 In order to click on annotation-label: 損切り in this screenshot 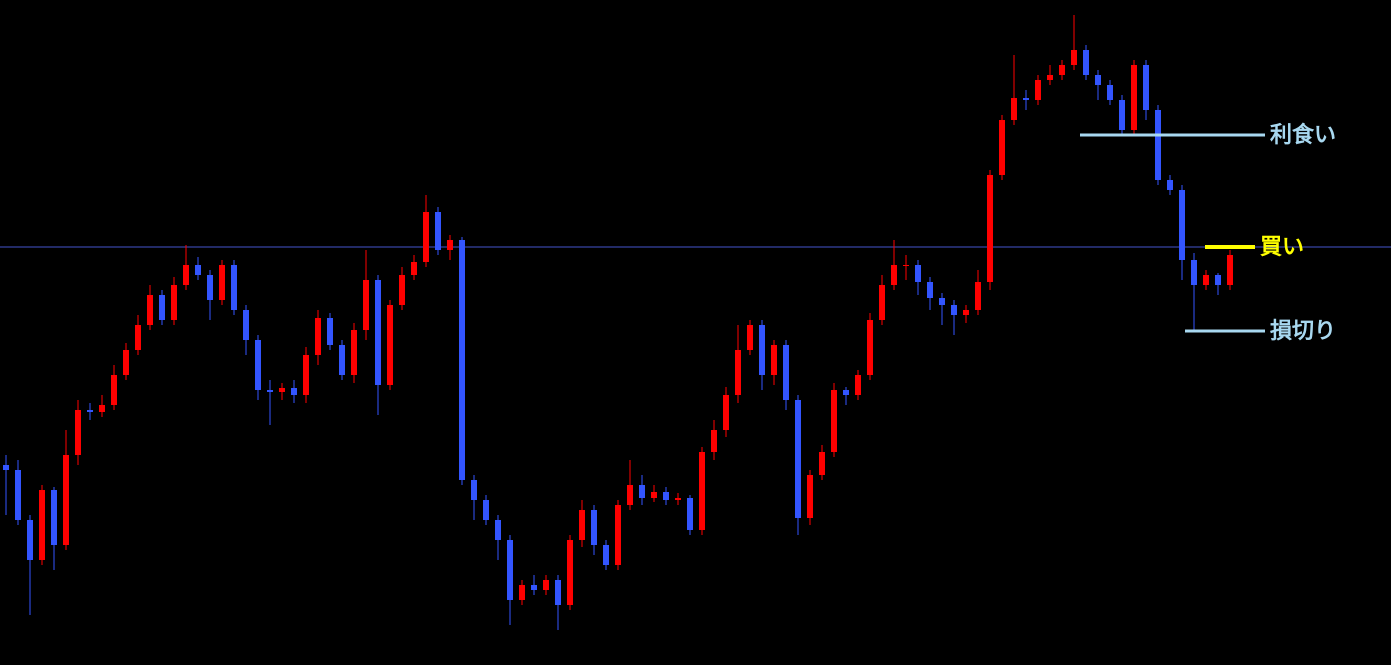, I will do `click(1303, 331)`.